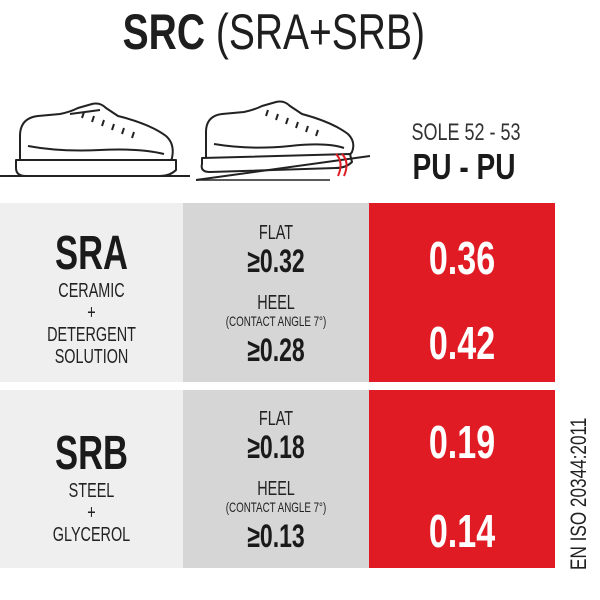 This screenshot has width=600, height=600. What do you see at coordinates (276, 261) in the screenshot?
I see `flat-min-value: ≥0.32` at bounding box center [276, 261].